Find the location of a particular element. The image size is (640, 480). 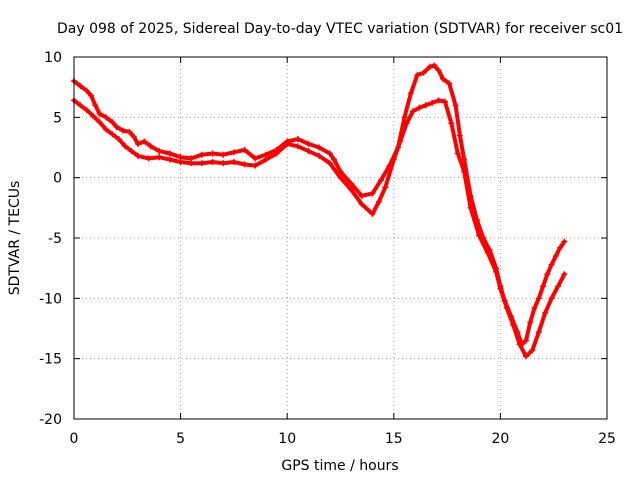

y-tick-label: -20 is located at coordinates (50, 420).